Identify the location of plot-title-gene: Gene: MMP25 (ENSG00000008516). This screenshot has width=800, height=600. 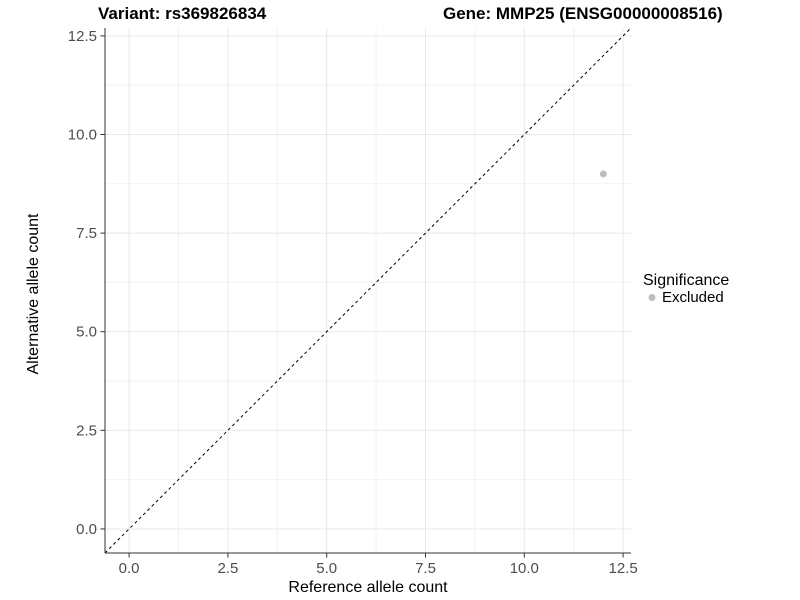
(583, 13).